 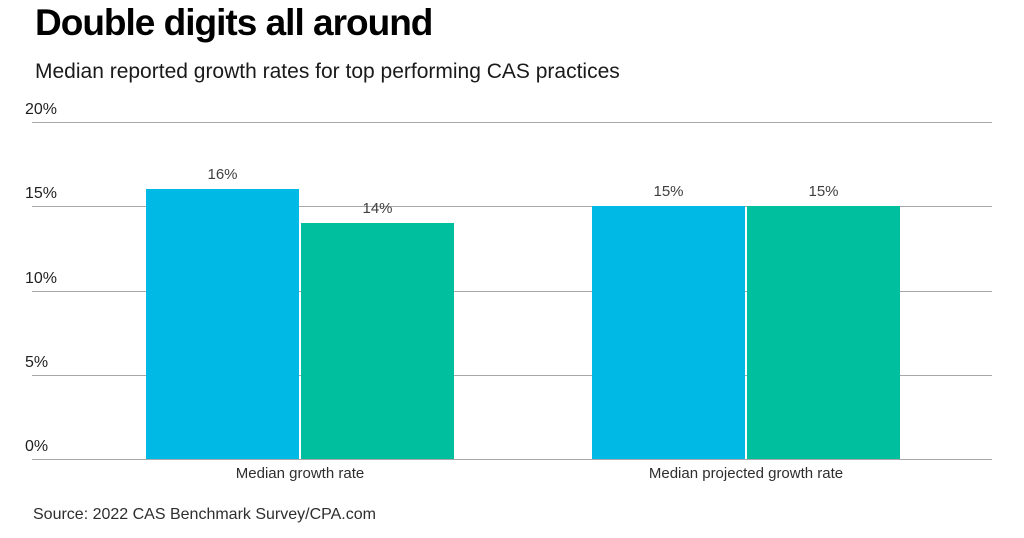 I want to click on y-tick-label: 10%, so click(x=41, y=278).